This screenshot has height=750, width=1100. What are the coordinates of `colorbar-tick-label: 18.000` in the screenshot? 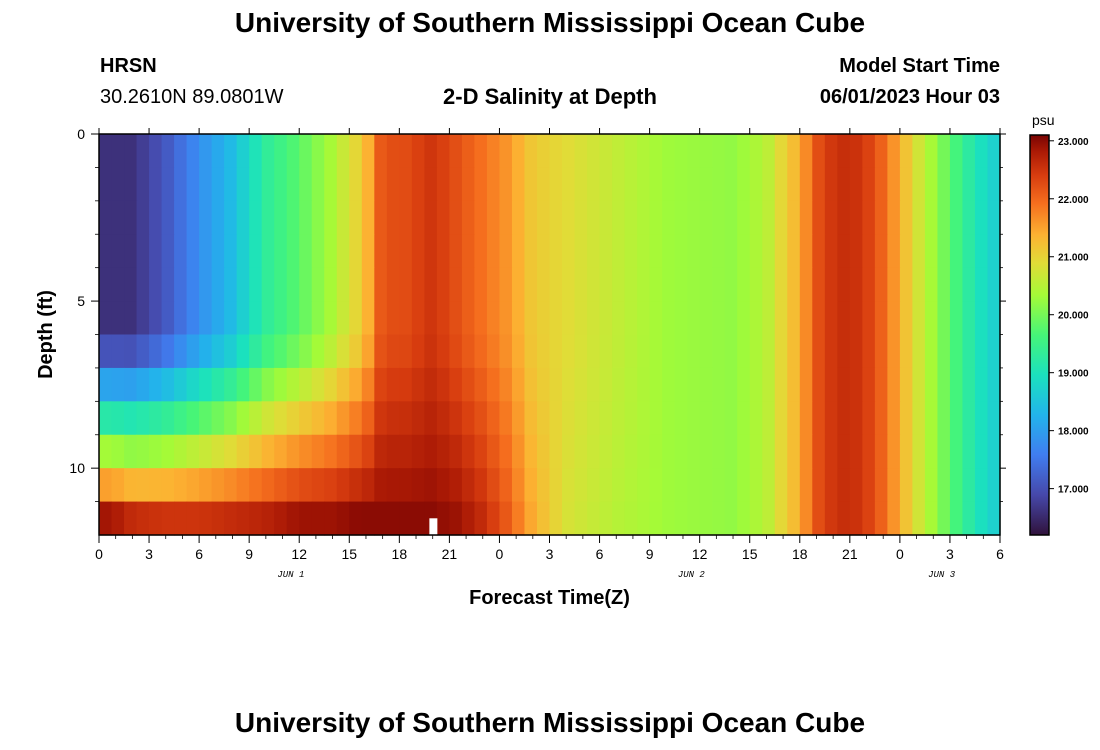 It's located at (1073, 432).